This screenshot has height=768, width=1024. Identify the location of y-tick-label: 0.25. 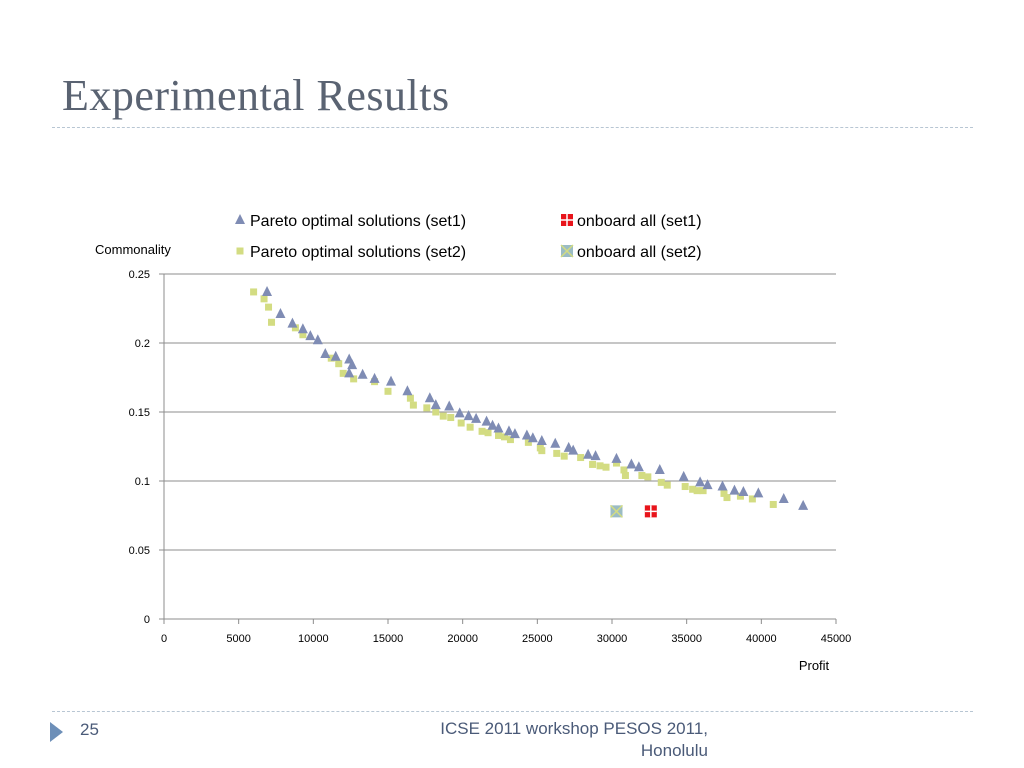
(139, 275).